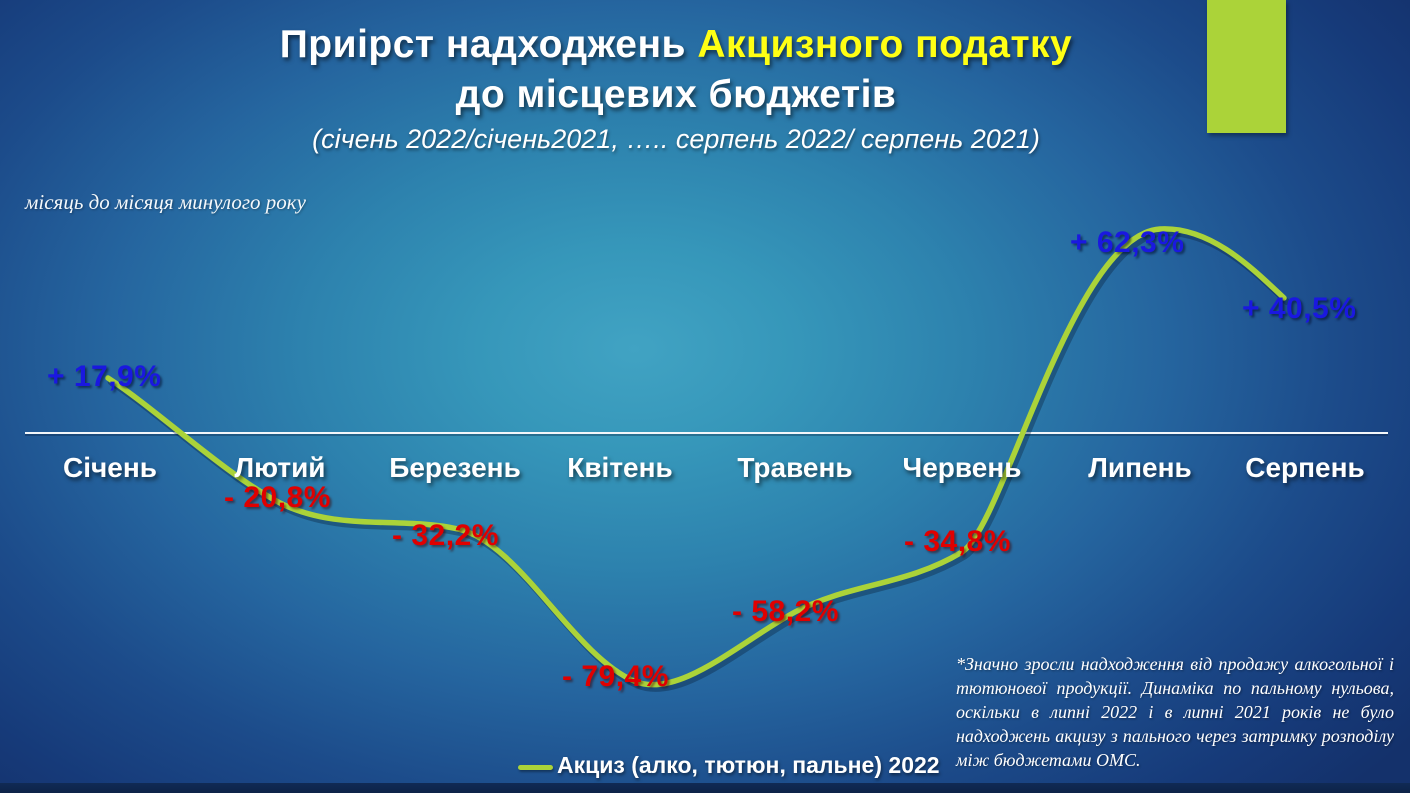 Image resolution: width=1410 pixels, height=793 pixels. What do you see at coordinates (1127, 242) in the screenshot?
I see `data-label-lypen: + 62,3%` at bounding box center [1127, 242].